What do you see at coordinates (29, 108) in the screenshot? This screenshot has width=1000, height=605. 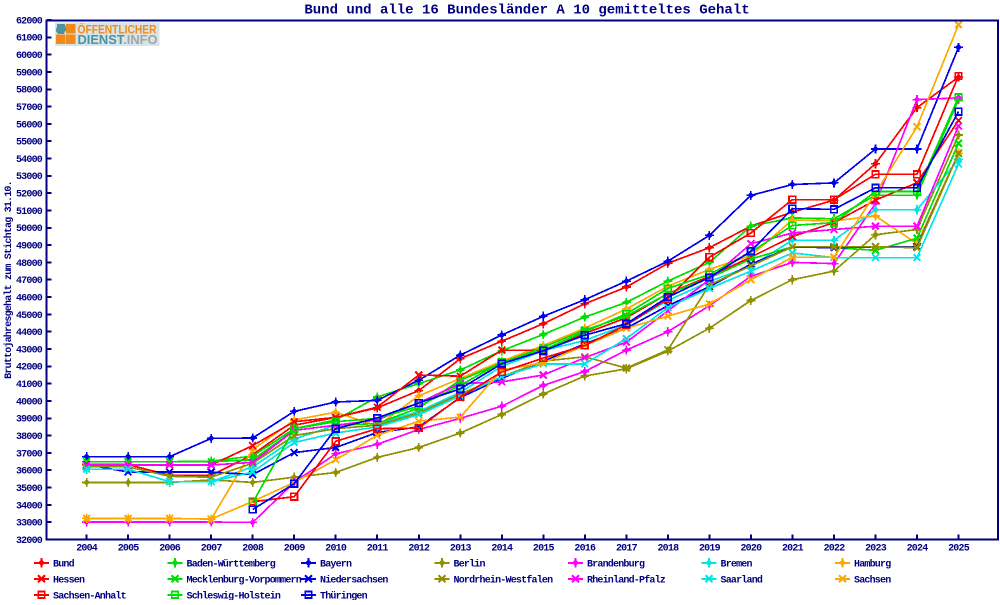 I see `svg-text: 57000` at bounding box center [29, 108].